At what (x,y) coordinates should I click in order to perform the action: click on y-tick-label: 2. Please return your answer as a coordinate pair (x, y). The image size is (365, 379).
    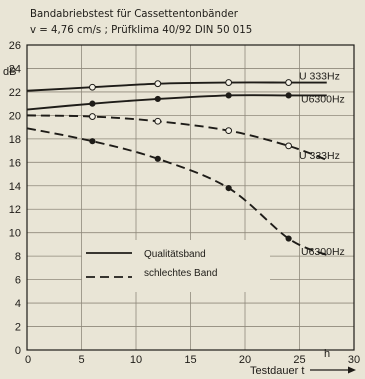
    Looking at the image, I should click on (18, 328).